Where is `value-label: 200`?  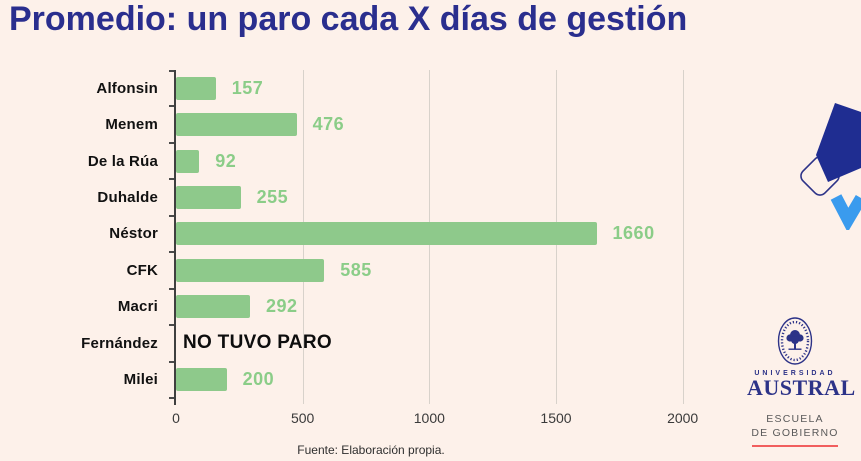 value-label: 200 is located at coordinates (258, 379).